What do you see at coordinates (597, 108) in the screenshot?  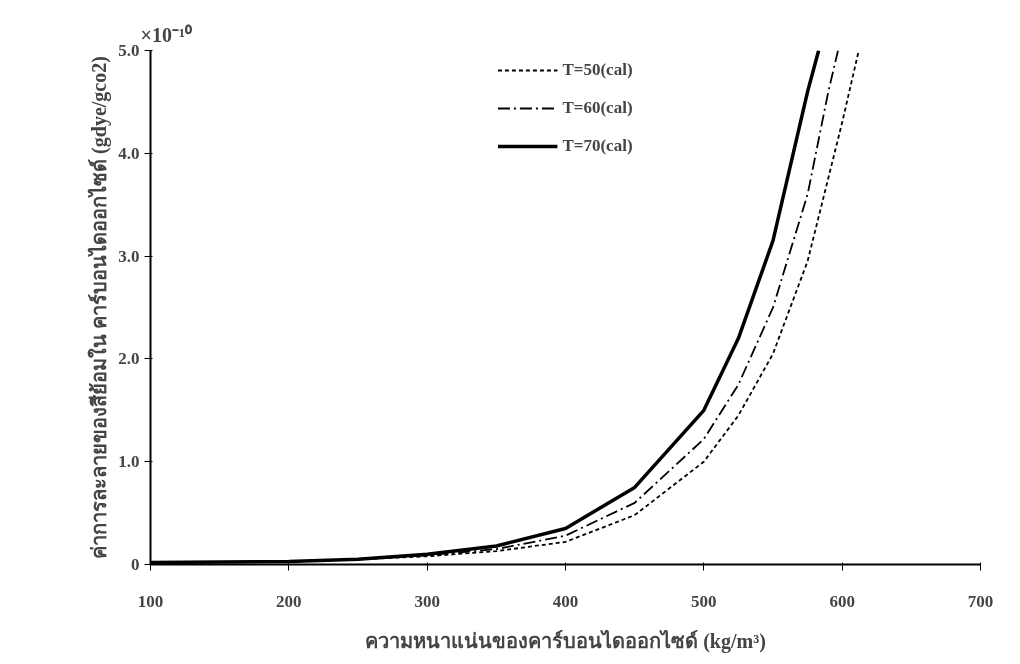 I see `legend-label: T=60(cal)` at bounding box center [597, 108].